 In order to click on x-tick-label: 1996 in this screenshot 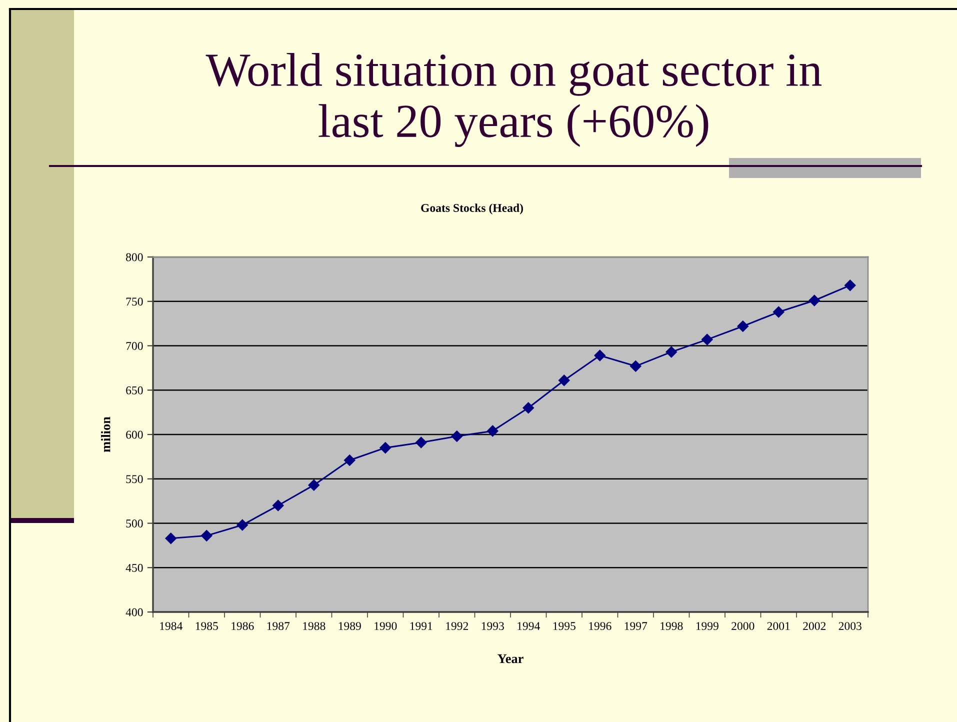, I will do `click(600, 626)`.